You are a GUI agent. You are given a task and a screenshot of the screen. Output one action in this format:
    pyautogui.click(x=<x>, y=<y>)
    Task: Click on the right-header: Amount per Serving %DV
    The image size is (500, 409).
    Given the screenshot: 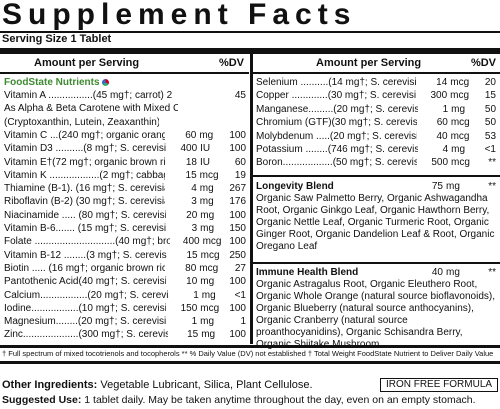 What is the action you would take?
    pyautogui.click(x=376, y=63)
    